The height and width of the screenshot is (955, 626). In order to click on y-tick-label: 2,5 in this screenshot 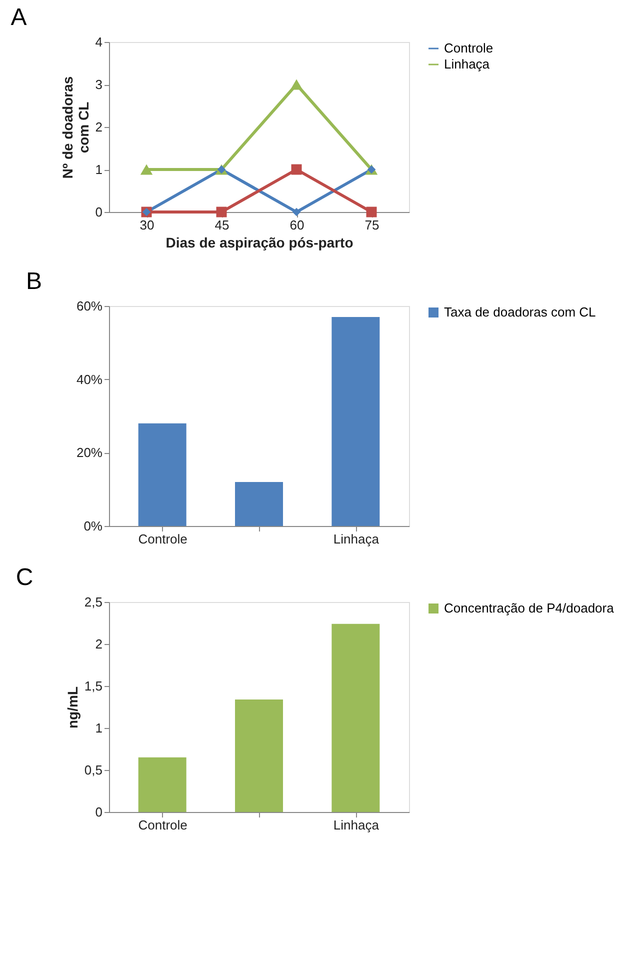, I will do `click(93, 602)`.